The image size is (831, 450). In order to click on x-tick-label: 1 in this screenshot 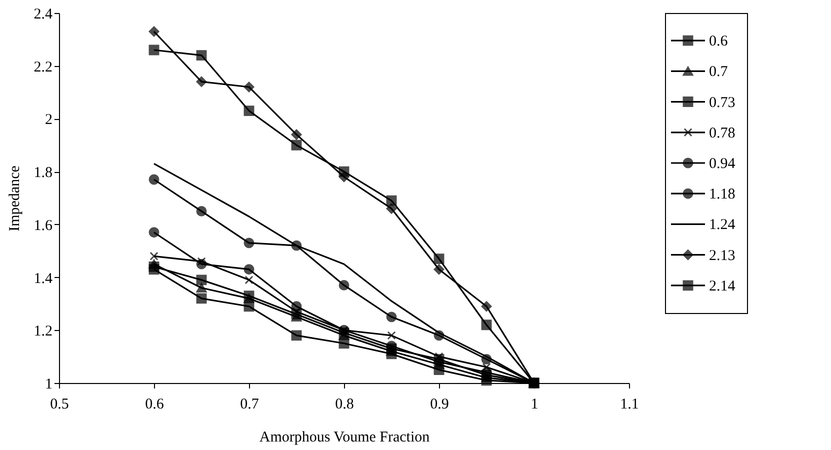, I will do `click(534, 404)`.